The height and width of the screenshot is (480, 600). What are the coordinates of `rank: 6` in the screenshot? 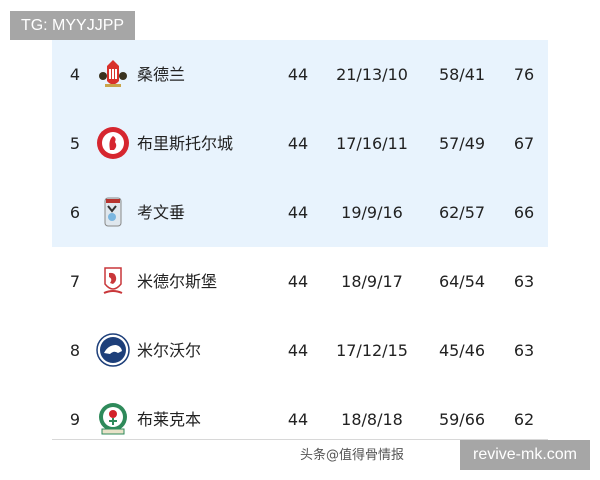 It's located at (75, 212).